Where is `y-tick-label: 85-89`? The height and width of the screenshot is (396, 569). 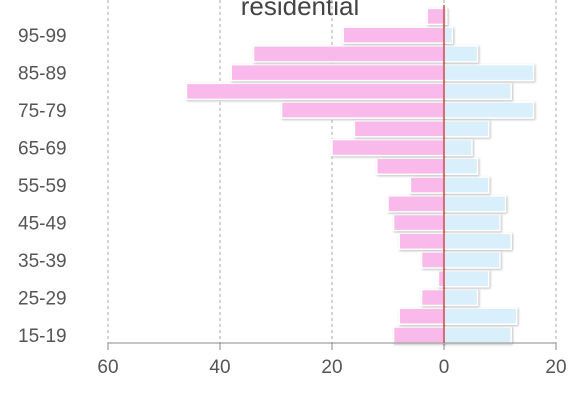 y-tick-label: 85-89 is located at coordinates (42, 74).